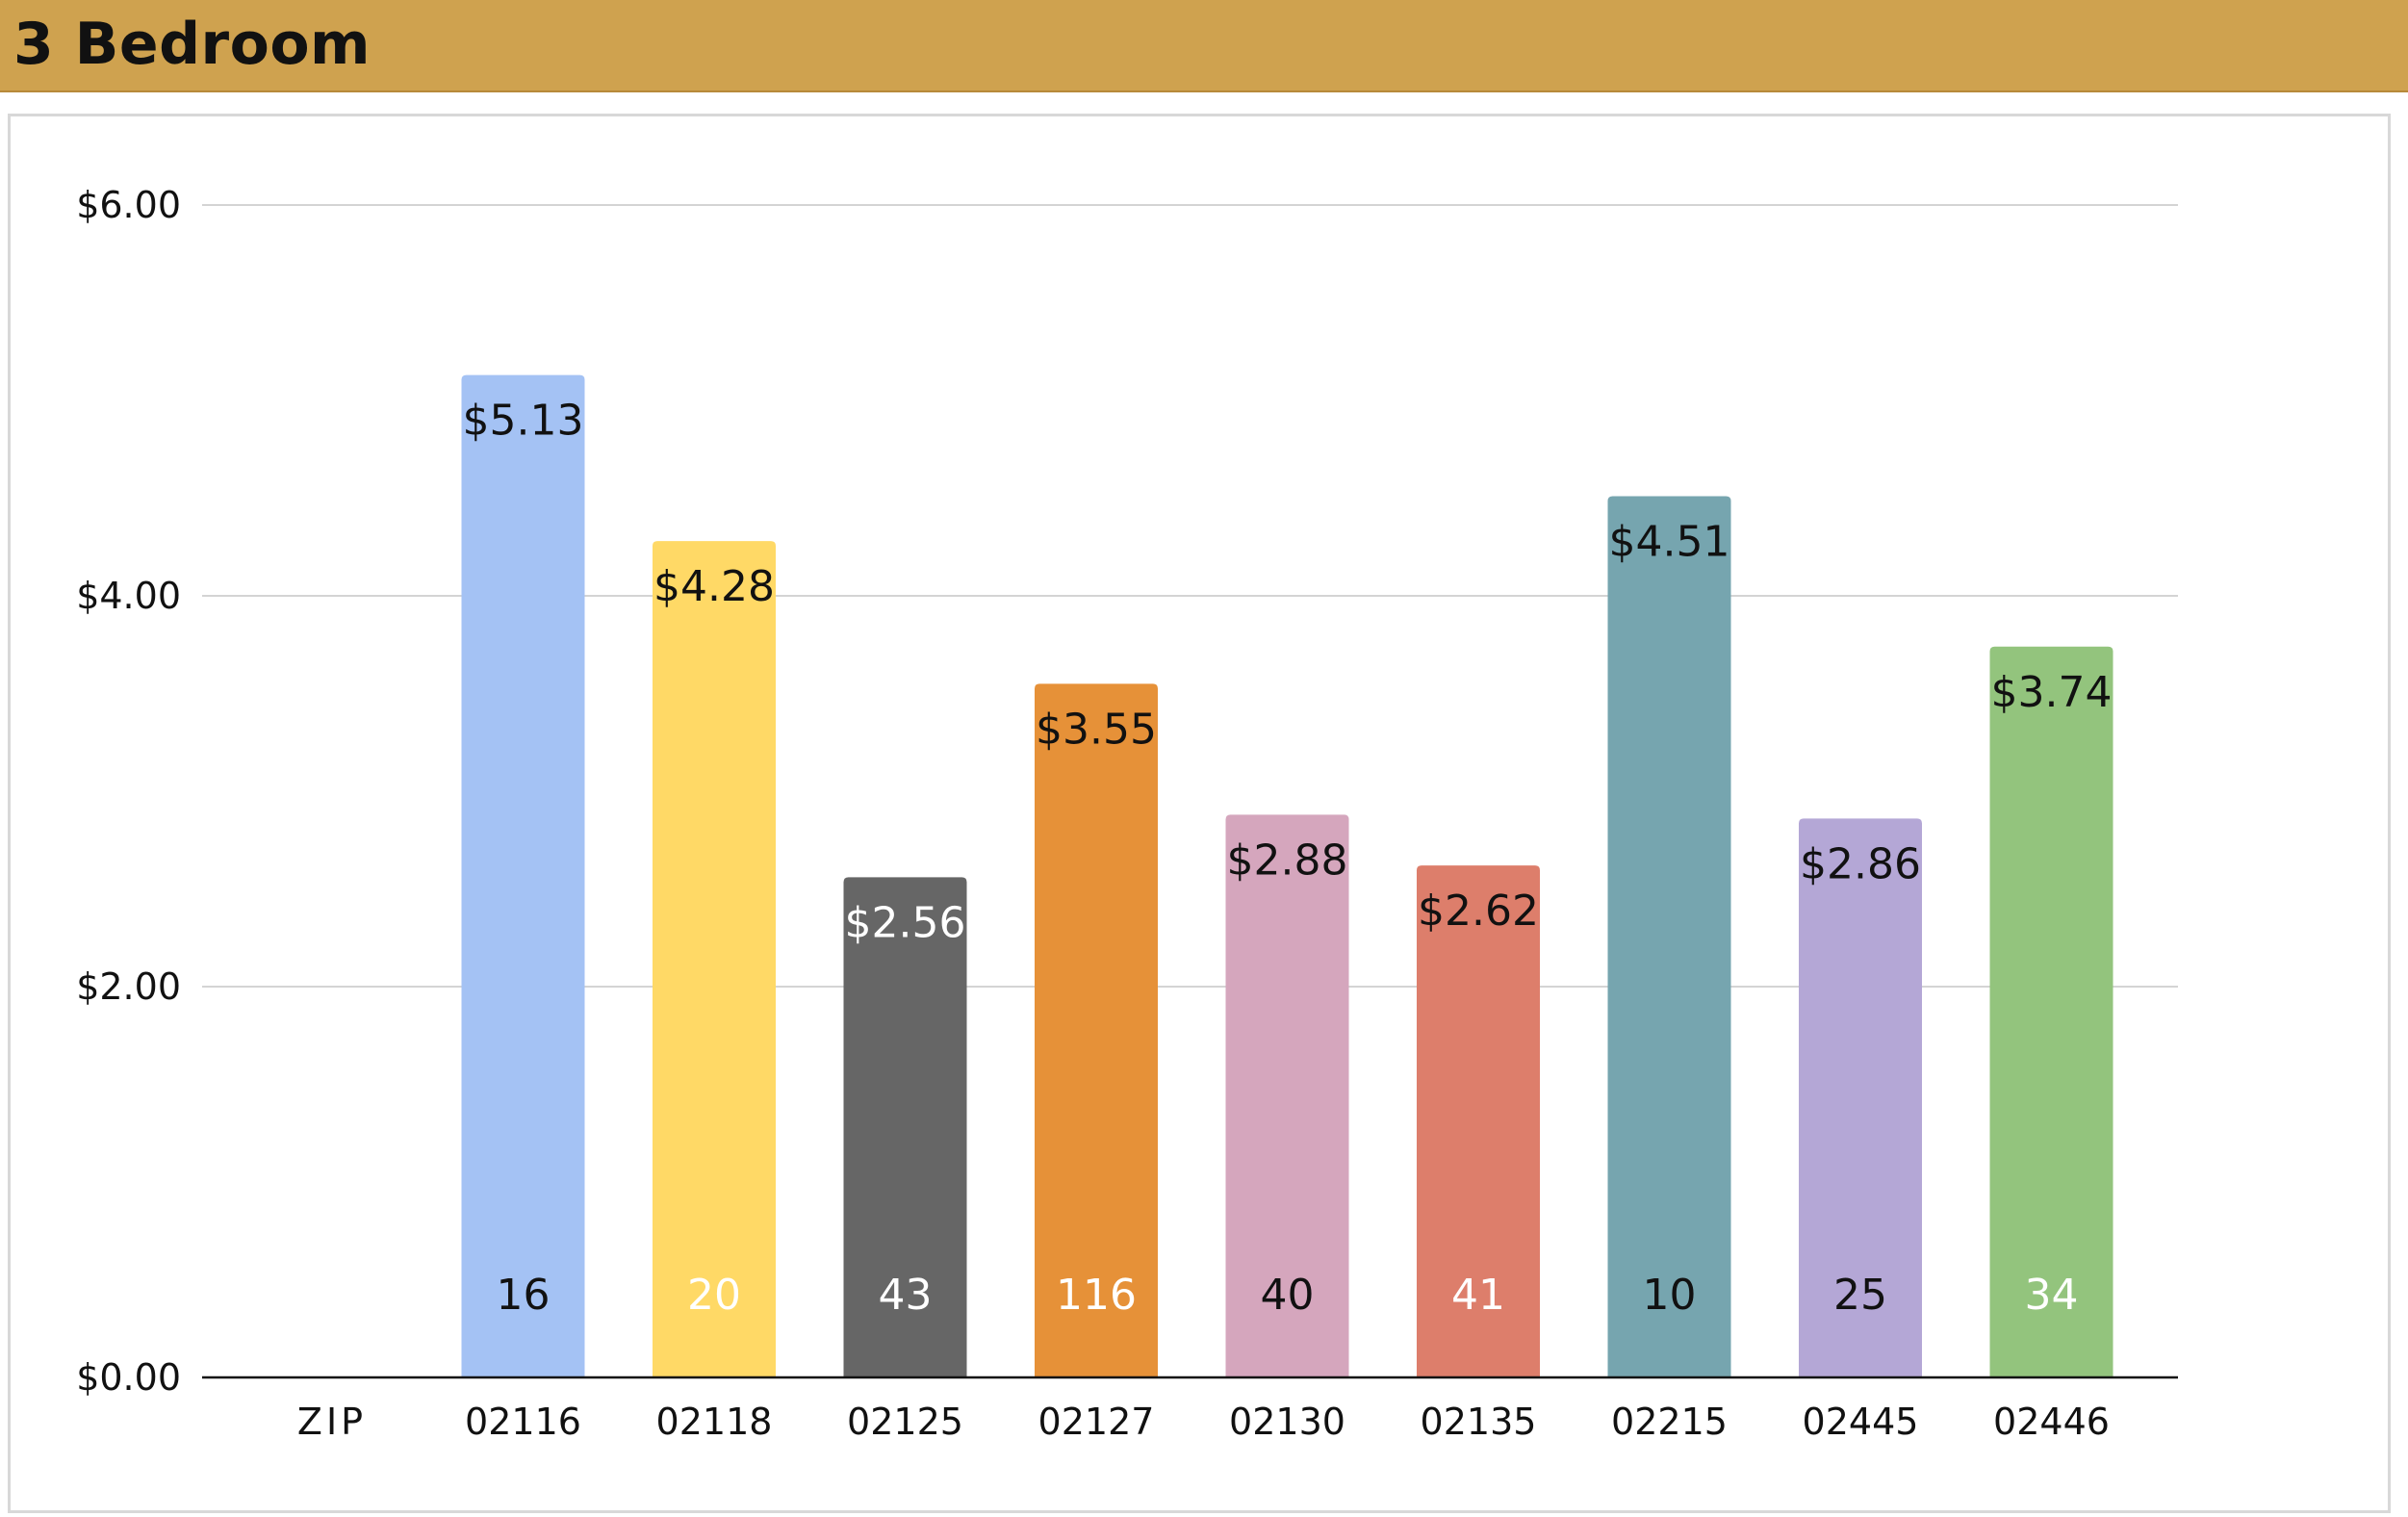  What do you see at coordinates (1204, 46) in the screenshot?
I see `header-bar: 3 Bedroom` at bounding box center [1204, 46].